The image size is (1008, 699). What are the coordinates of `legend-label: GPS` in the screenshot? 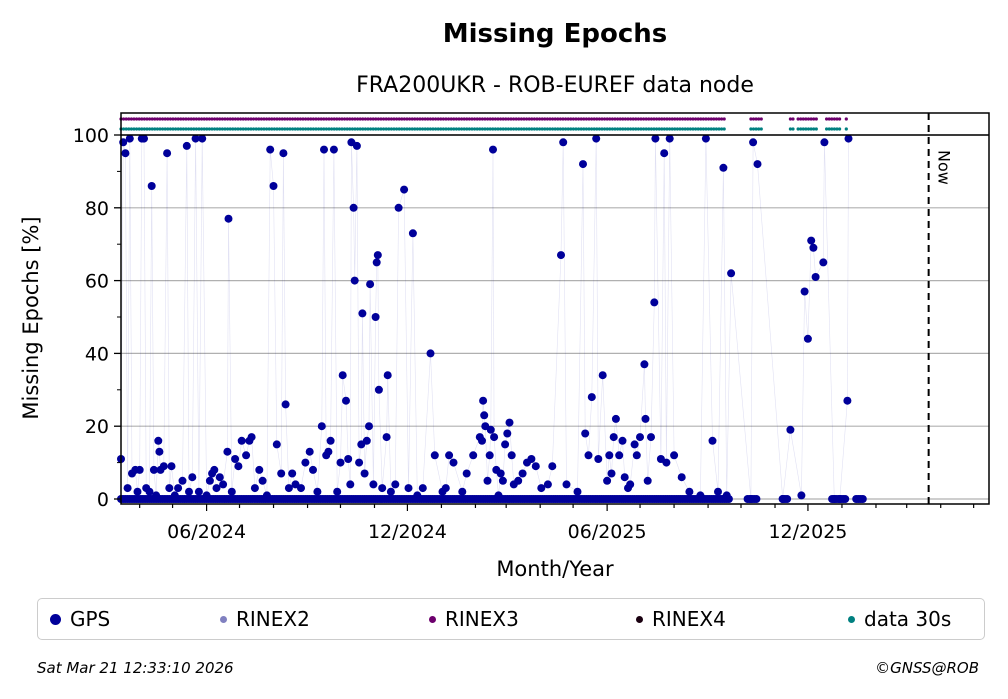 It's located at (90, 619).